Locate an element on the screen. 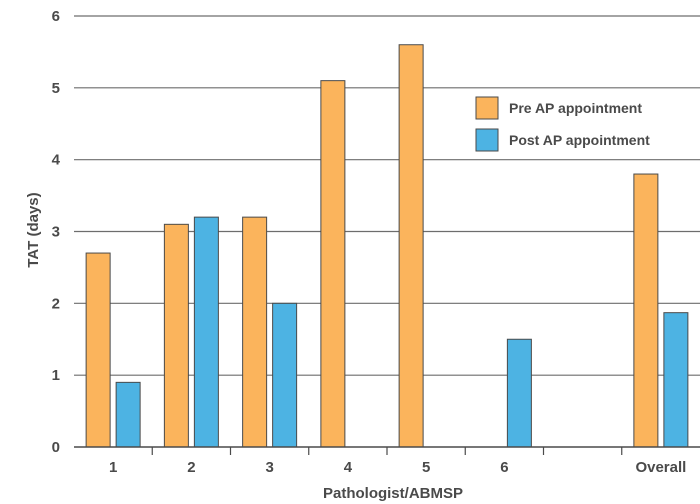  y-tick-label: 3 is located at coordinates (56, 232).